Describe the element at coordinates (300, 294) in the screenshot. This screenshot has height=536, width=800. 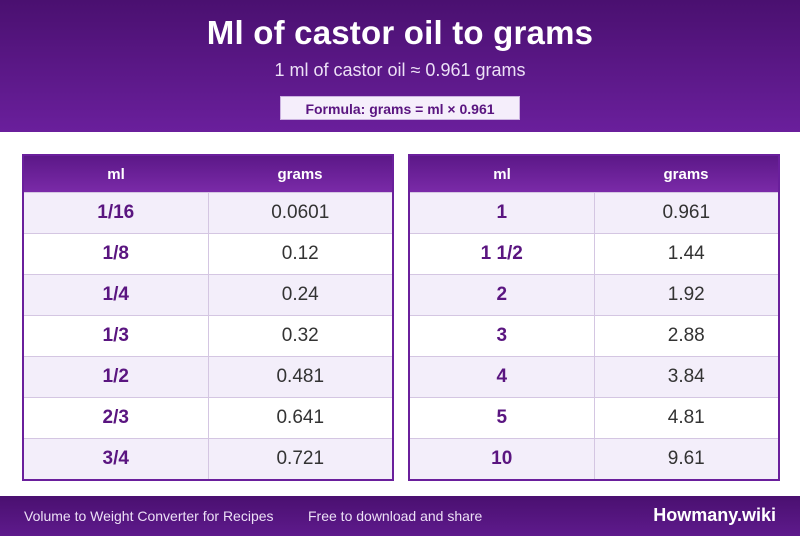
I see `grams-value-cell: 0.24` at that location.